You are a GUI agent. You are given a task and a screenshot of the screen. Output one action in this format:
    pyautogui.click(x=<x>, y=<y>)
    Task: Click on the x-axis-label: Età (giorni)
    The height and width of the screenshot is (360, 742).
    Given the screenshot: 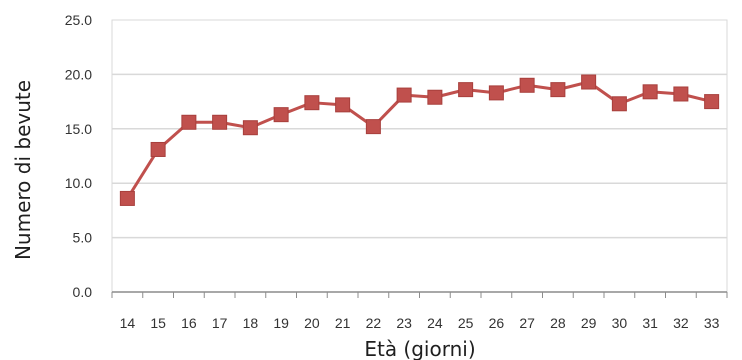 What is the action you would take?
    pyautogui.click(x=419, y=348)
    